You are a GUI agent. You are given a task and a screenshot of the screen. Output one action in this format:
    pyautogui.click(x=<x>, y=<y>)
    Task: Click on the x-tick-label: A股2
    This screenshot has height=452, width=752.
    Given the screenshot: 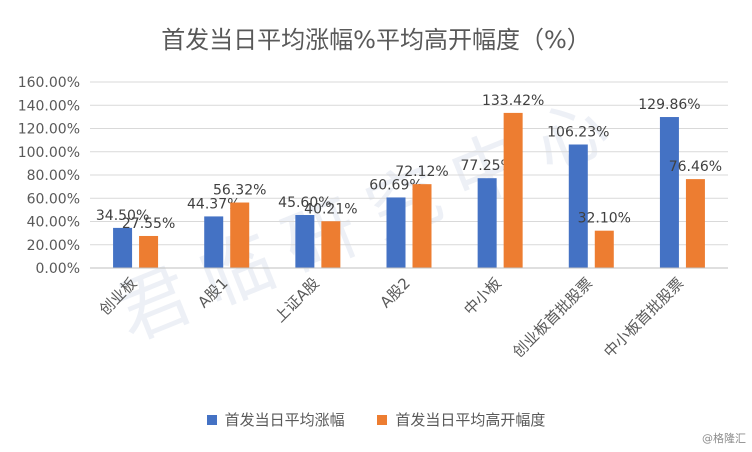 What is the action you would take?
    pyautogui.click(x=394, y=292)
    